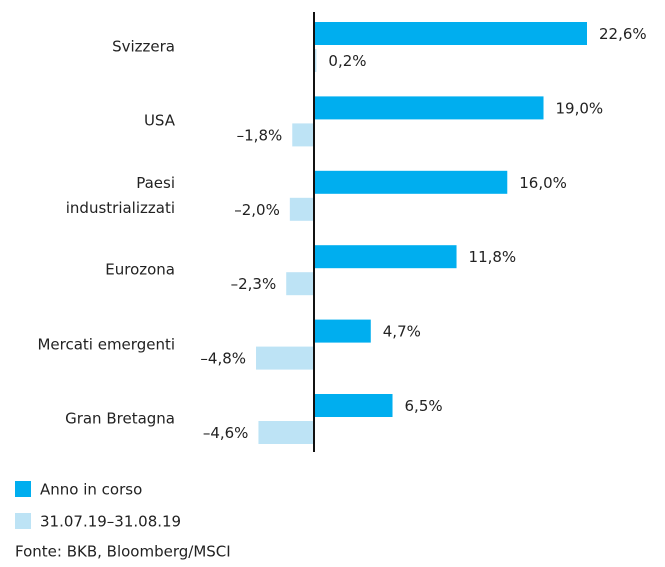 This screenshot has width=665, height=567. I want to click on value-label: –4,8%, so click(223, 359).